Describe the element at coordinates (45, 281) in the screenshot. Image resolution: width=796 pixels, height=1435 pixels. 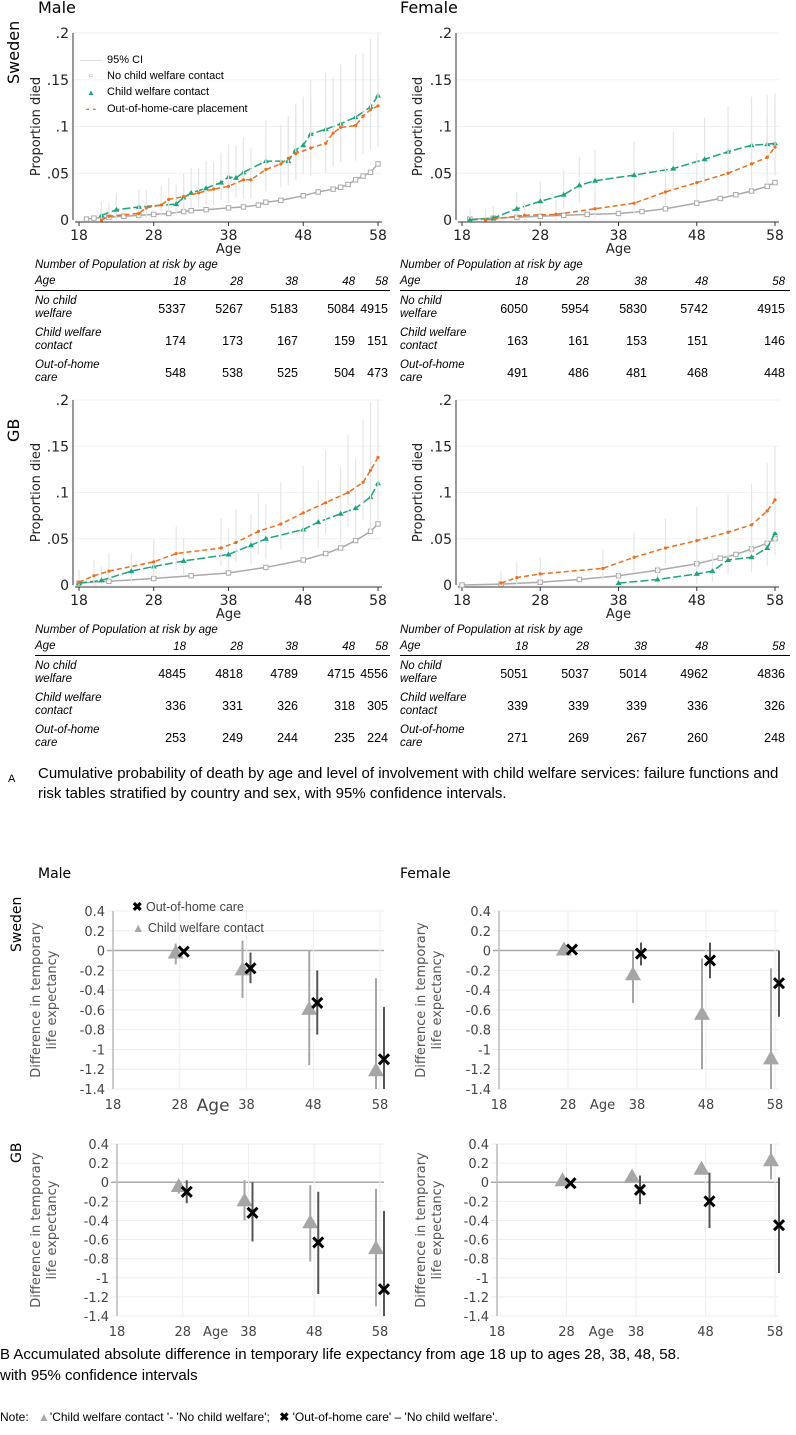
I see `header-cell: Age` at that location.